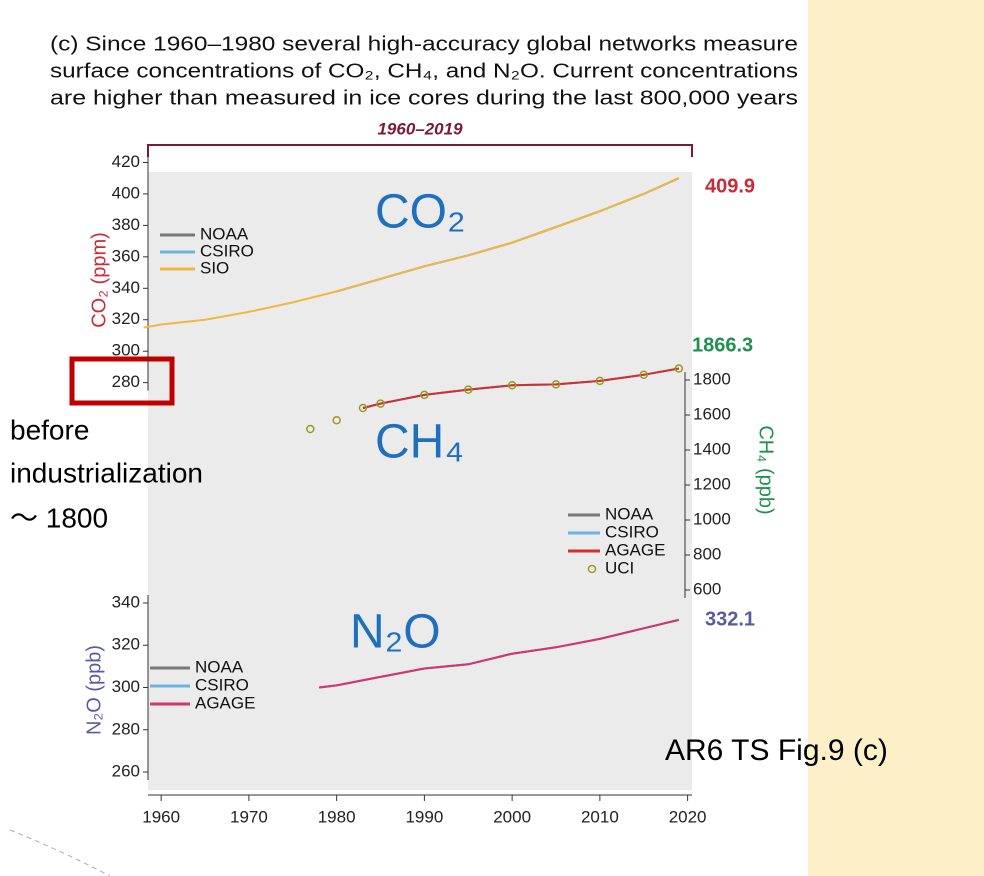 This screenshot has height=876, width=984. I want to click on highlight-box, so click(122, 381).